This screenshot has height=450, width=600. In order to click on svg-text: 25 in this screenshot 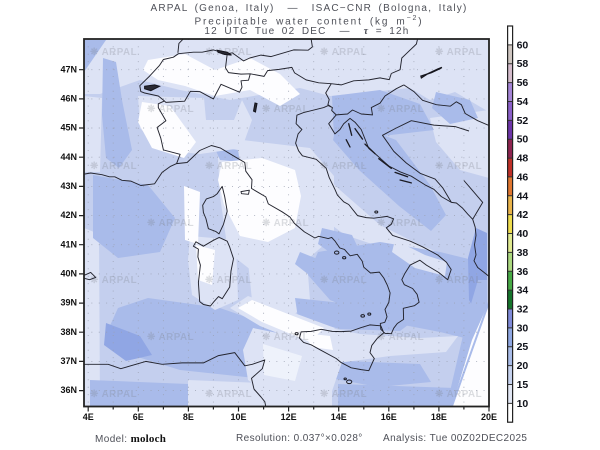, I will do `click(523, 347)`.